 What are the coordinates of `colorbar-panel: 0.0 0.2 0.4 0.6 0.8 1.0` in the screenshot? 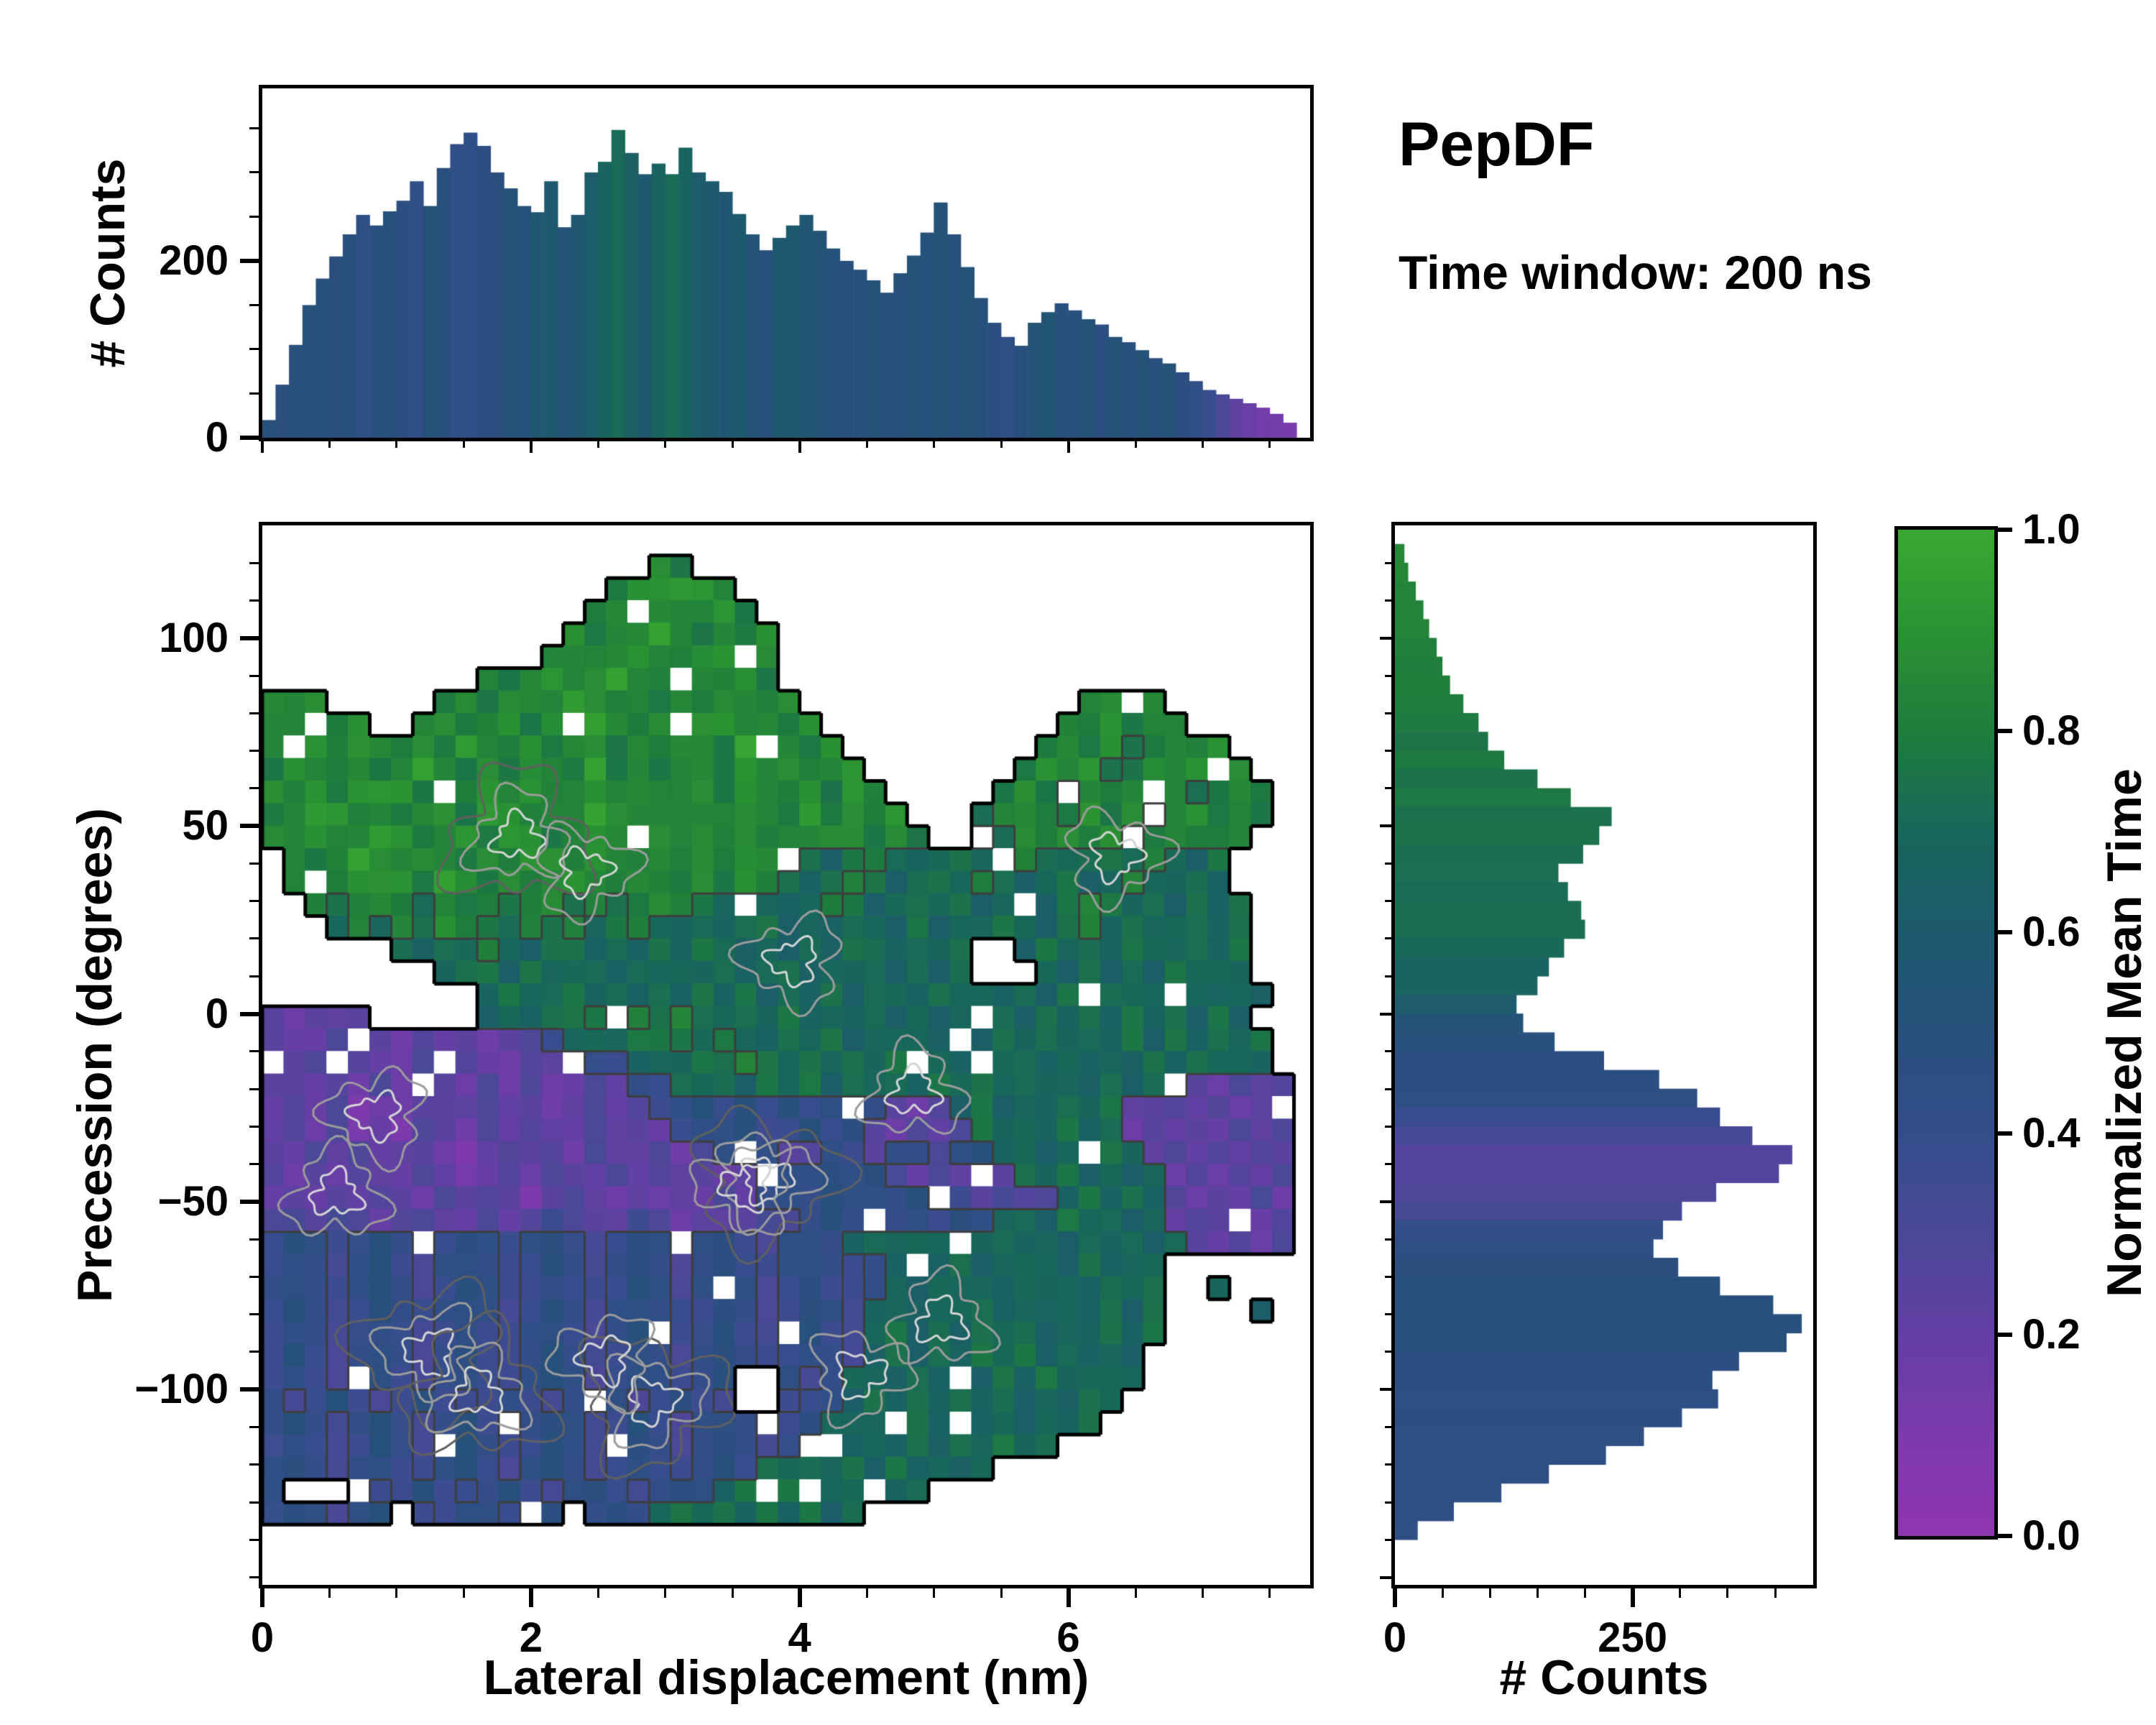 It's located at (1987, 1033).